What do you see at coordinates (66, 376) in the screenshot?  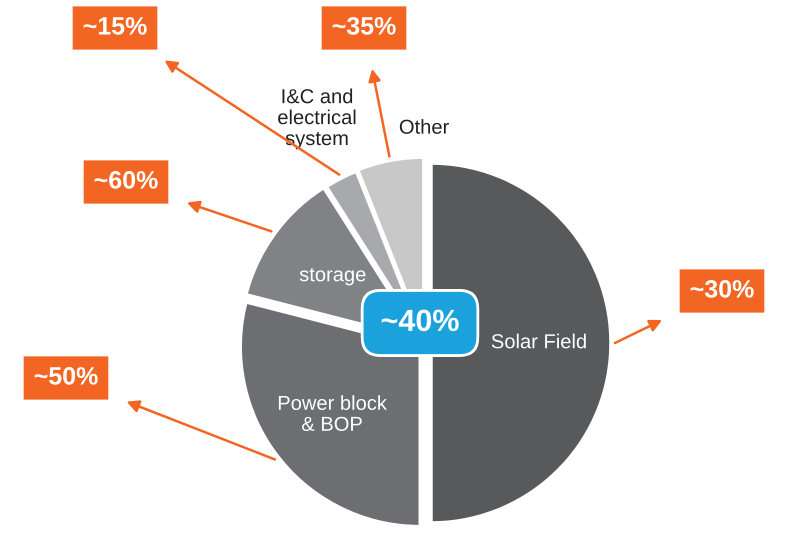 I see `text: ~50%` at bounding box center [66, 376].